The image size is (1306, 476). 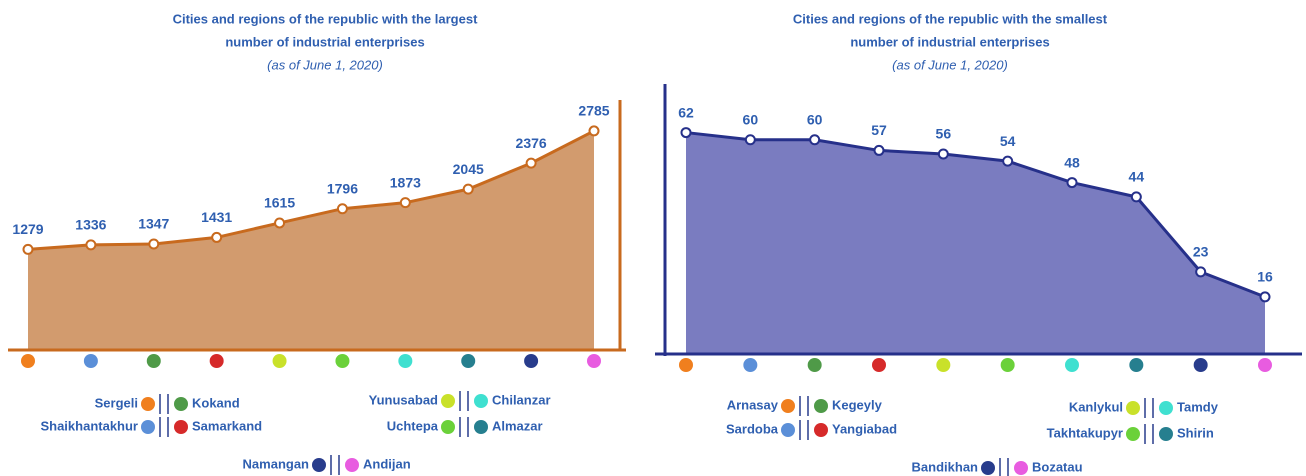 I want to click on legend-label: Shirin, so click(x=1195, y=432).